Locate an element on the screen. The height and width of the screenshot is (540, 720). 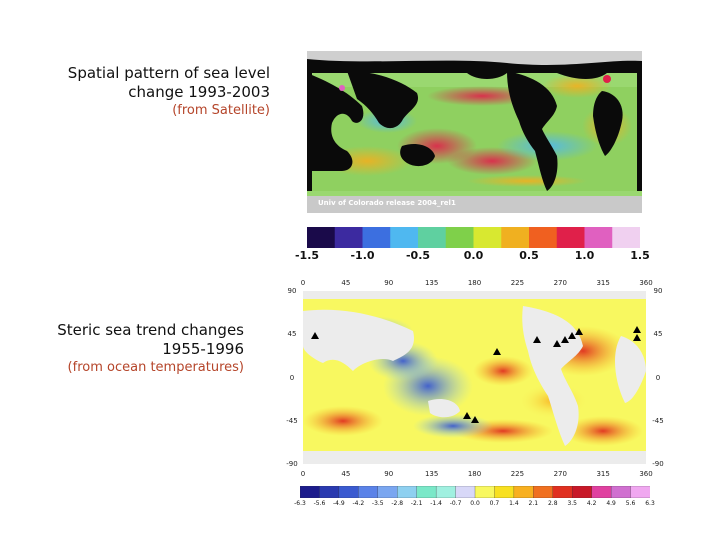
top-axis-tick: 0 is located at coordinates (303, 283).